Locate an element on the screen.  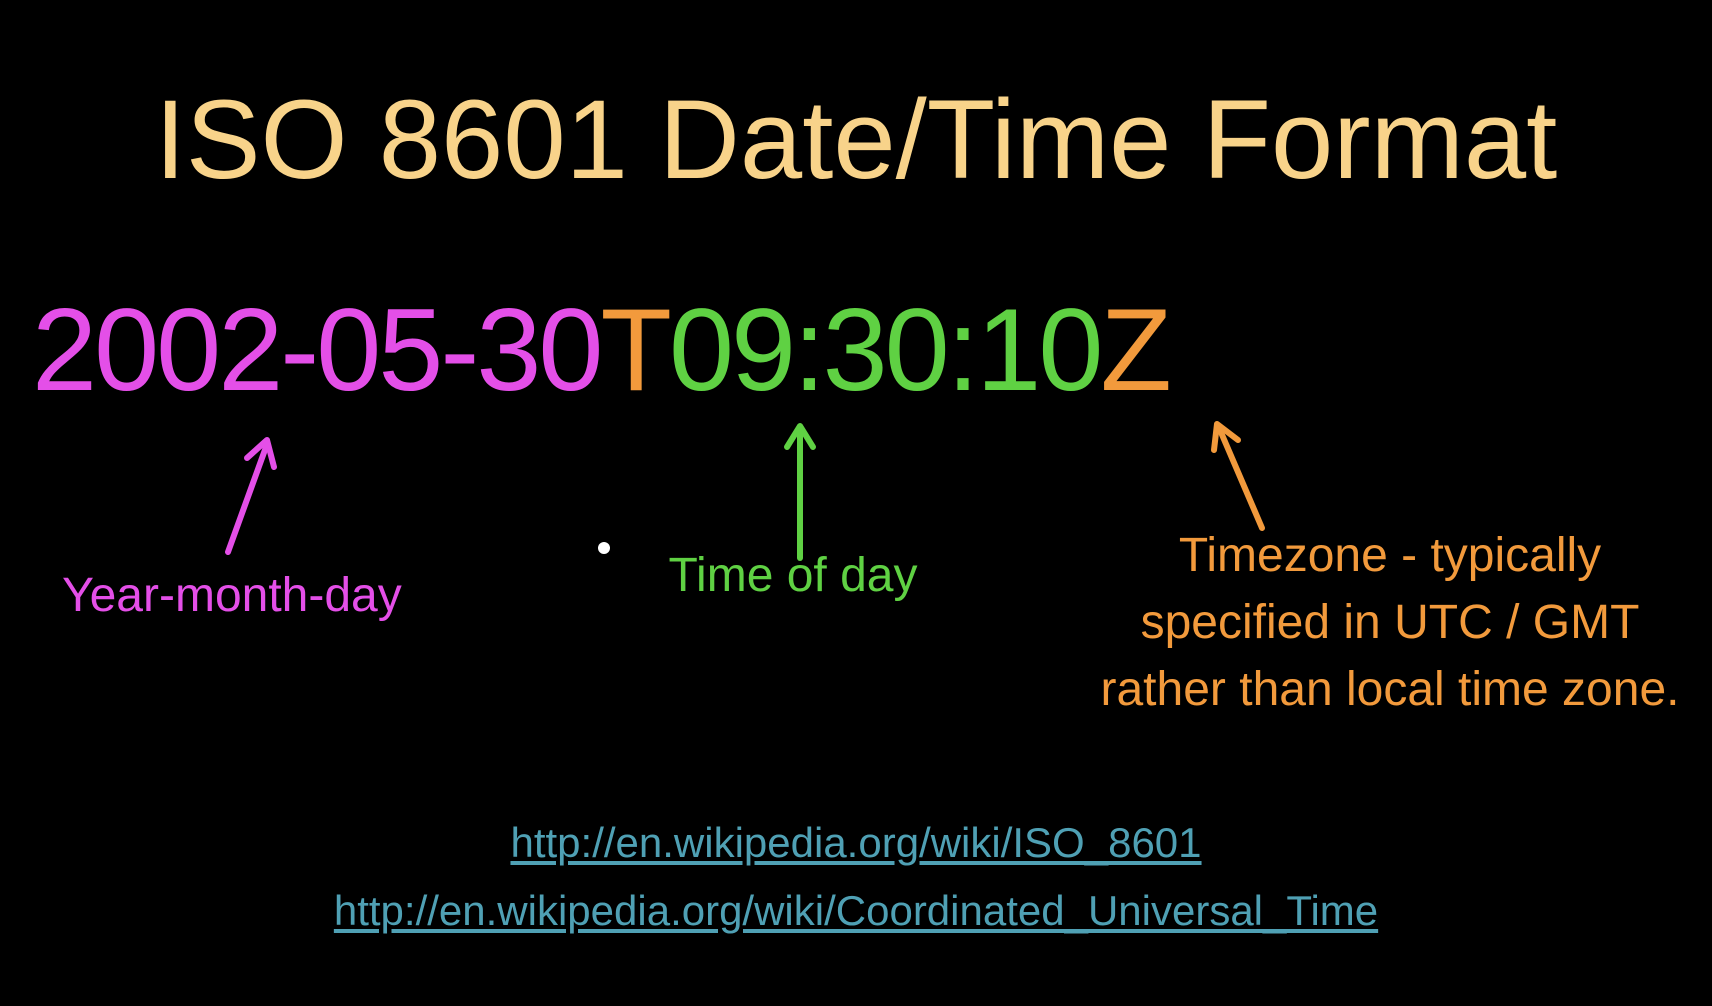
timestamp-t-separator: T is located at coordinates (635, 349).